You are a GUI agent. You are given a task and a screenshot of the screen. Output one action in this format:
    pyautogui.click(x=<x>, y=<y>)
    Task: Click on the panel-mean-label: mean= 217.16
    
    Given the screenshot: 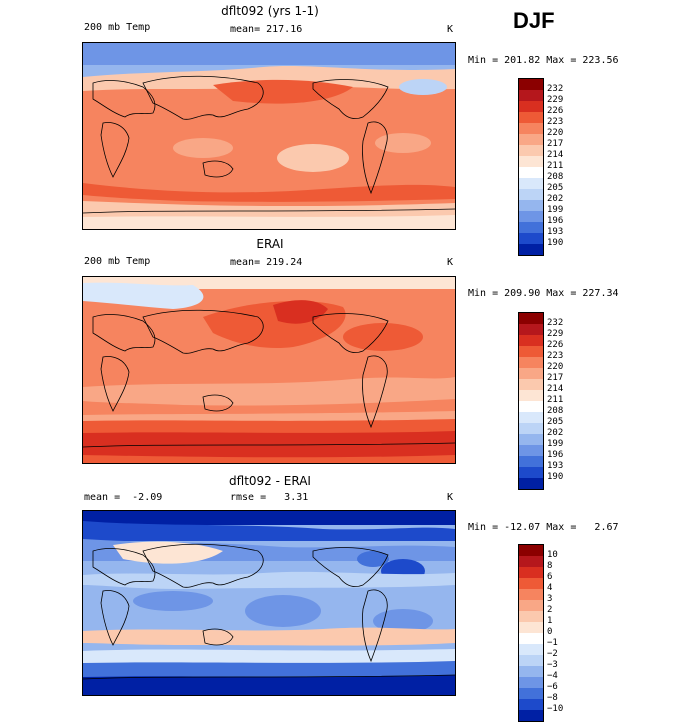 What is the action you would take?
    pyautogui.click(x=266, y=29)
    